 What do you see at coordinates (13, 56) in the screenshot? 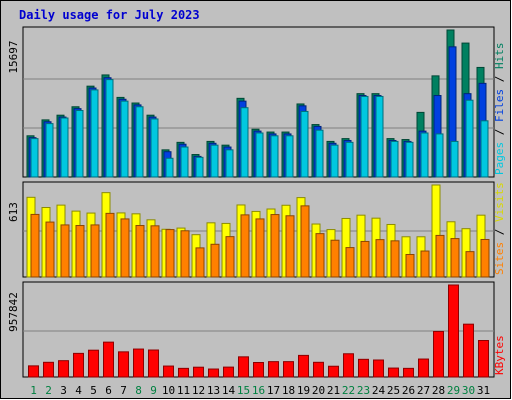
I see `y-max-label: 15697` at bounding box center [13, 56].